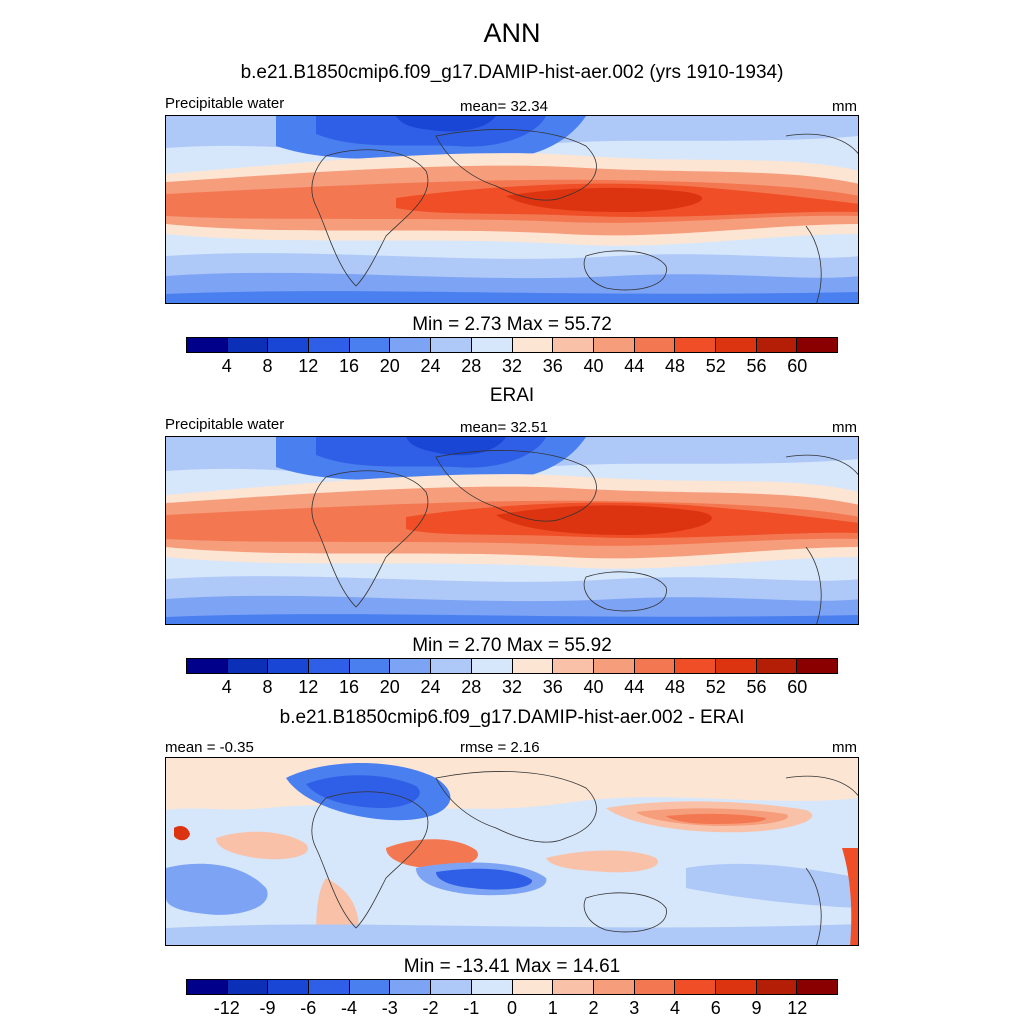 This screenshot has width=1024, height=1024. What do you see at coordinates (226, 1008) in the screenshot?
I see `colorbar-tick-label: -12` at bounding box center [226, 1008].